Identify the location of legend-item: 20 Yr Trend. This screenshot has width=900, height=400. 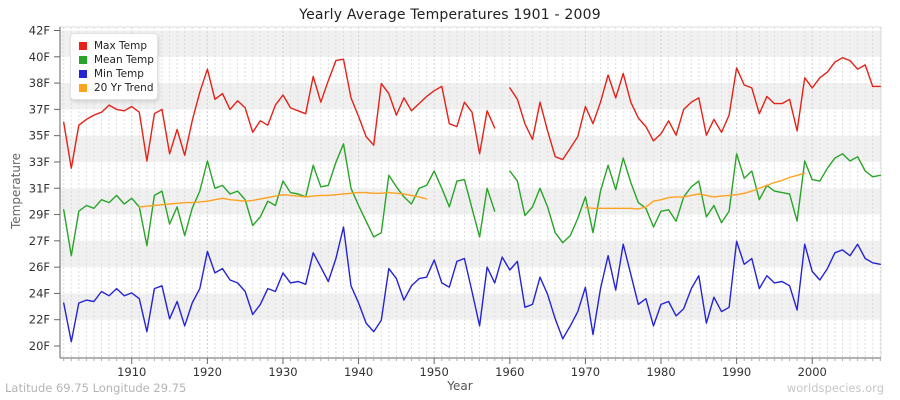
(116, 88).